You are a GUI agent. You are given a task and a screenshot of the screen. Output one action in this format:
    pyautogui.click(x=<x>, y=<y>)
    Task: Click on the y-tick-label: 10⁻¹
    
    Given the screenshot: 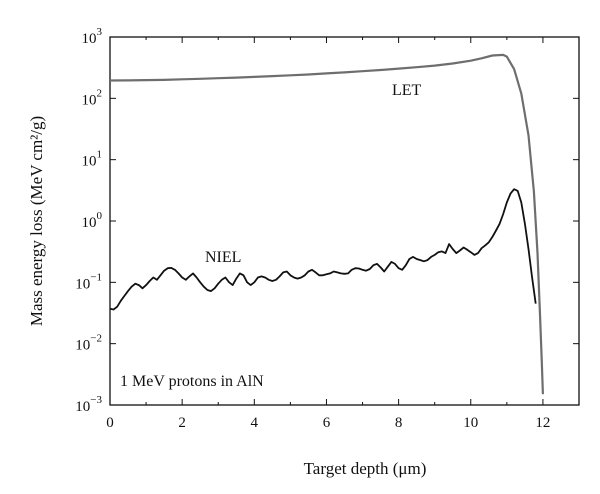 What is the action you would take?
    pyautogui.click(x=88, y=281)
    